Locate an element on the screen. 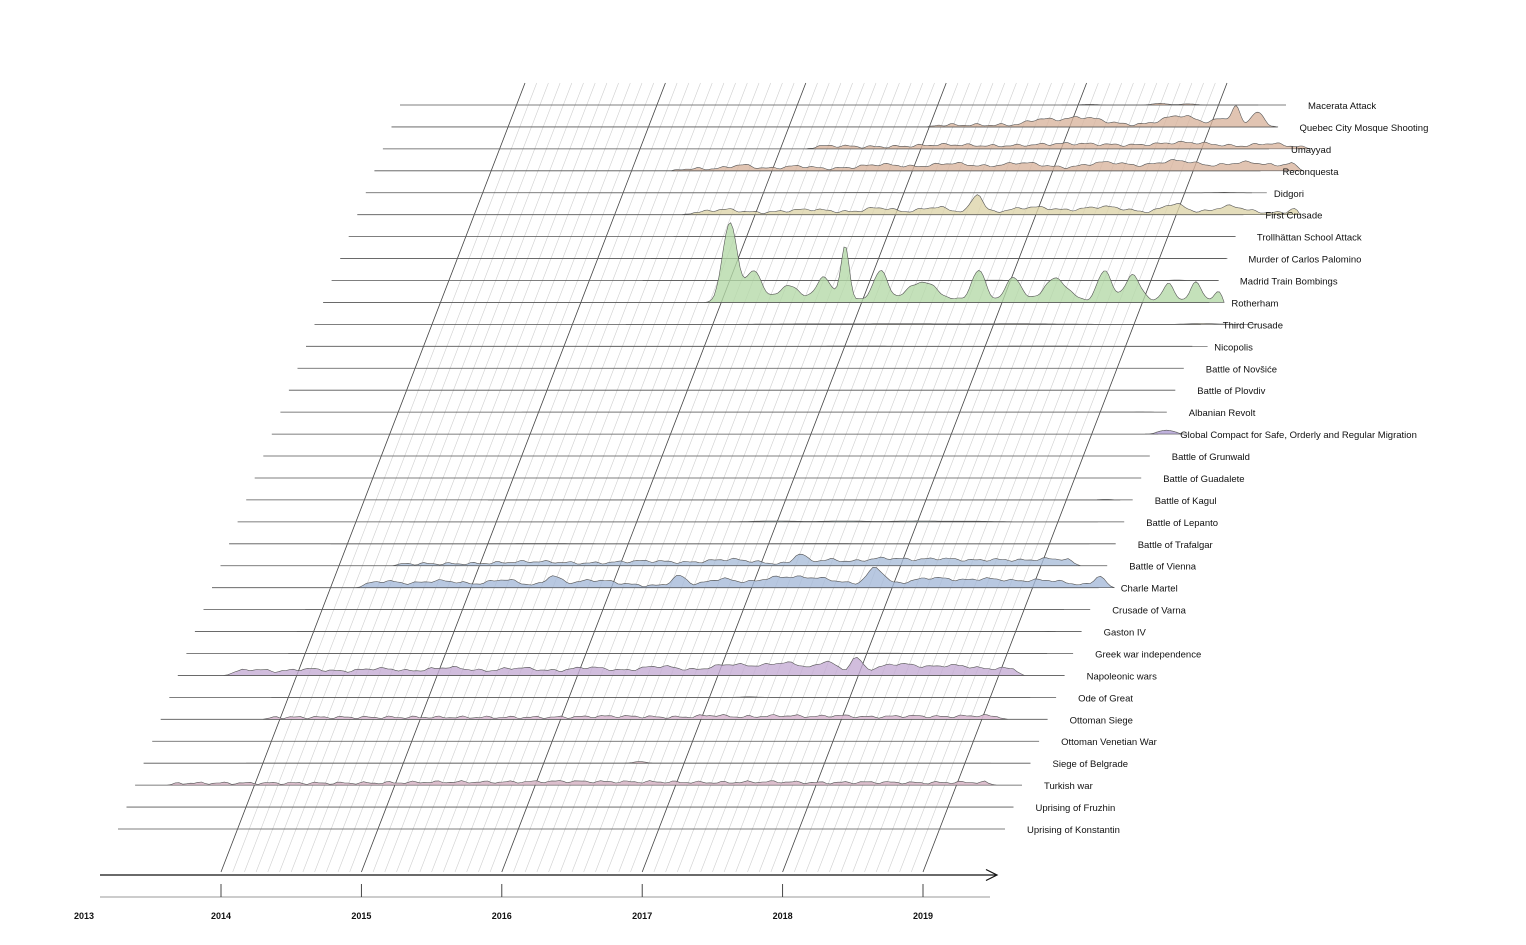 Image resolution: width=1526 pixels, height=945 pixels. x-tick-label: 2015 is located at coordinates (361, 916).